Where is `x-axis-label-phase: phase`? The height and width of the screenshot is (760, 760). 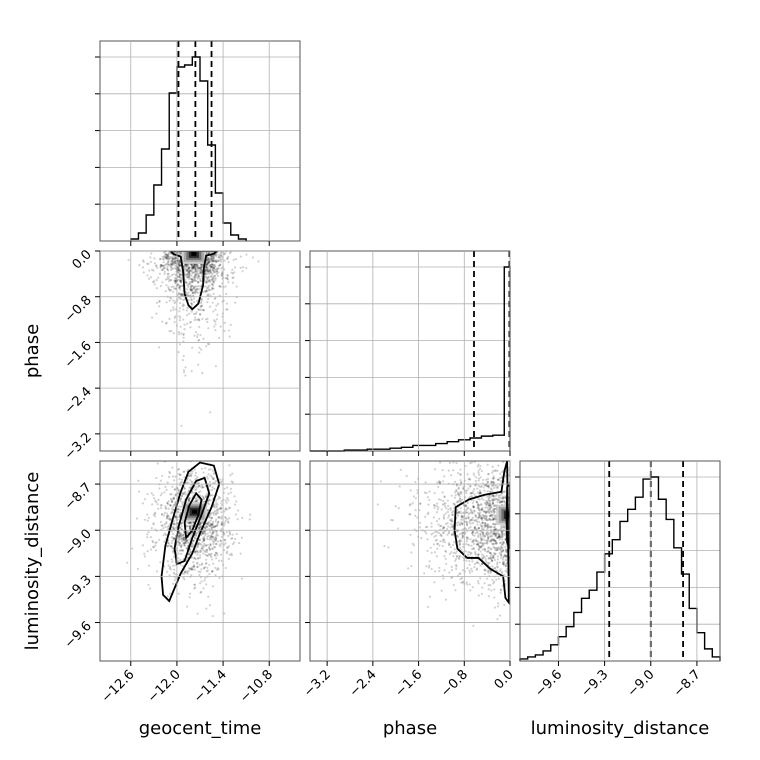 x-axis-label-phase: phase is located at coordinates (410, 728).